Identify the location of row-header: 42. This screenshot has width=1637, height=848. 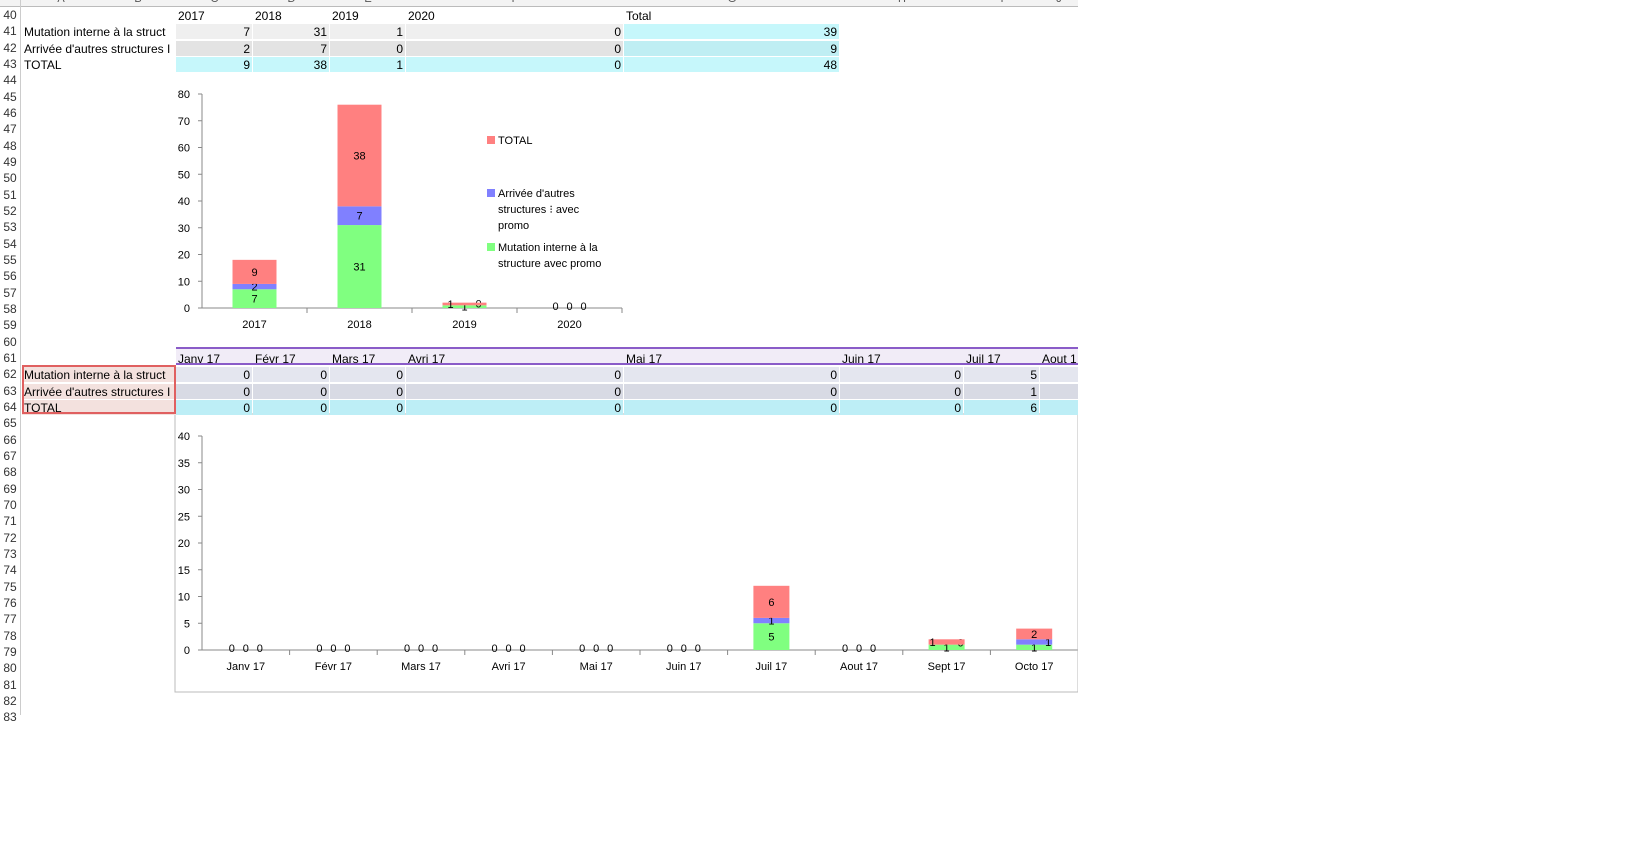
(10, 47).